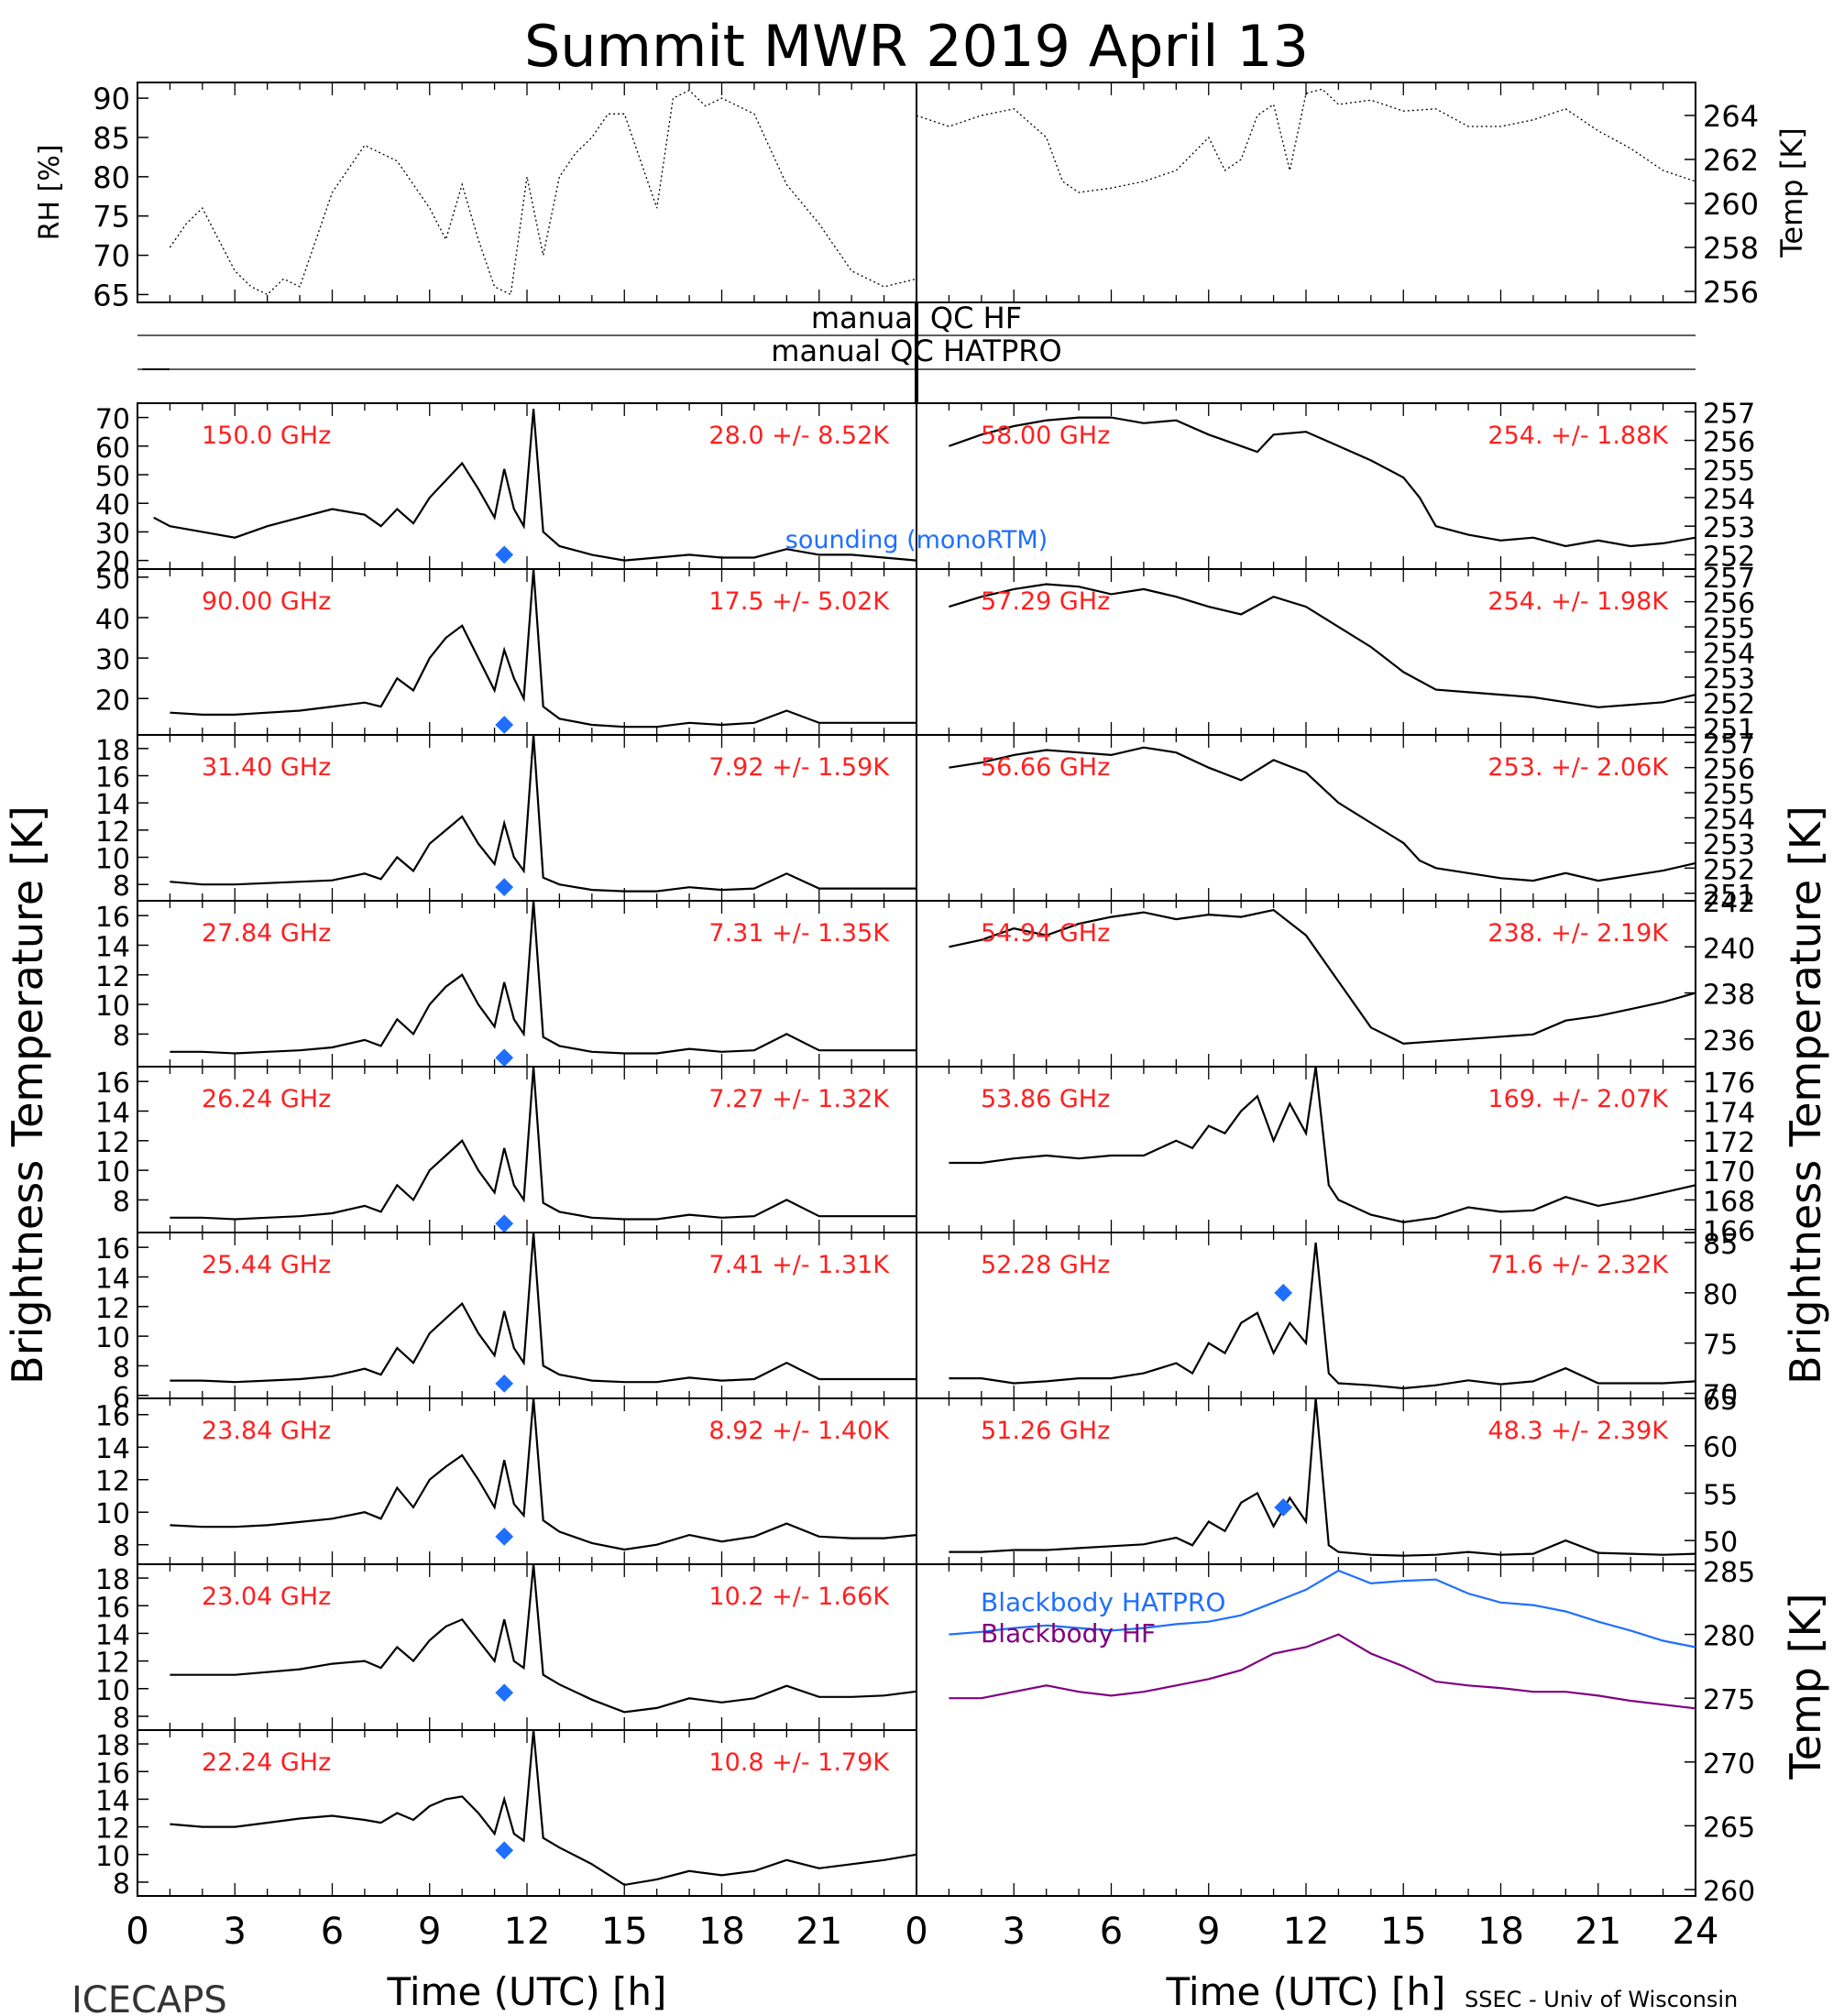 The width and height of the screenshot is (1833, 2016). What do you see at coordinates (543, 192) in the screenshot?
I see `rh-trace` at bounding box center [543, 192].